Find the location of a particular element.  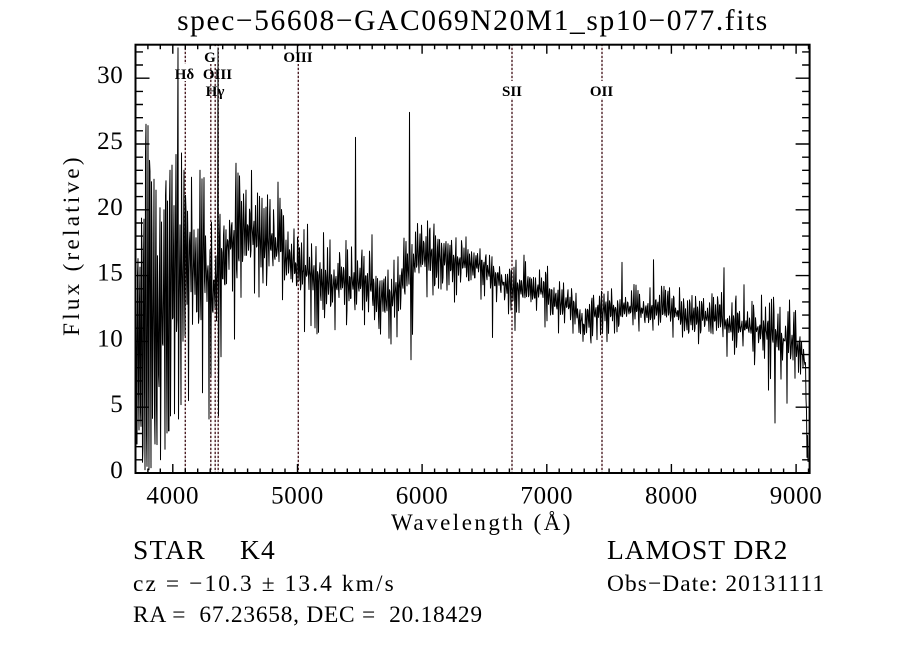

svg-text:spec−56608−GAC069N20M1_sp10−07: spec−56608−GAC069N20M1_sp10−077.fits is located at coordinates (473, 21).